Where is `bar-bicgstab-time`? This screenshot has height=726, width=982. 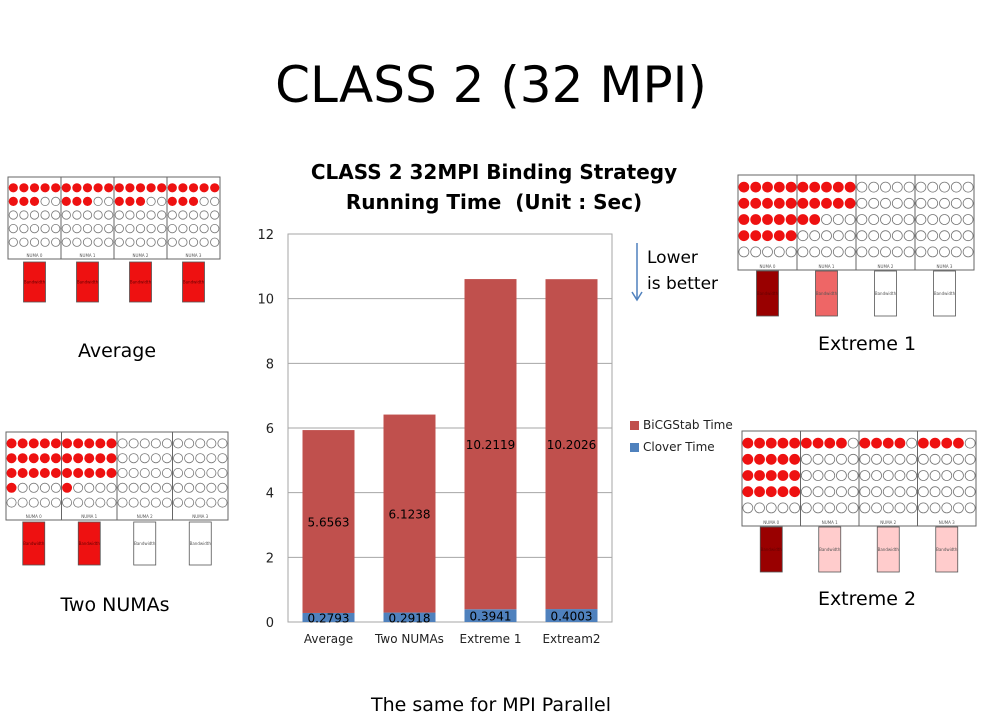 bar-bicgstab-time is located at coordinates (328, 521).